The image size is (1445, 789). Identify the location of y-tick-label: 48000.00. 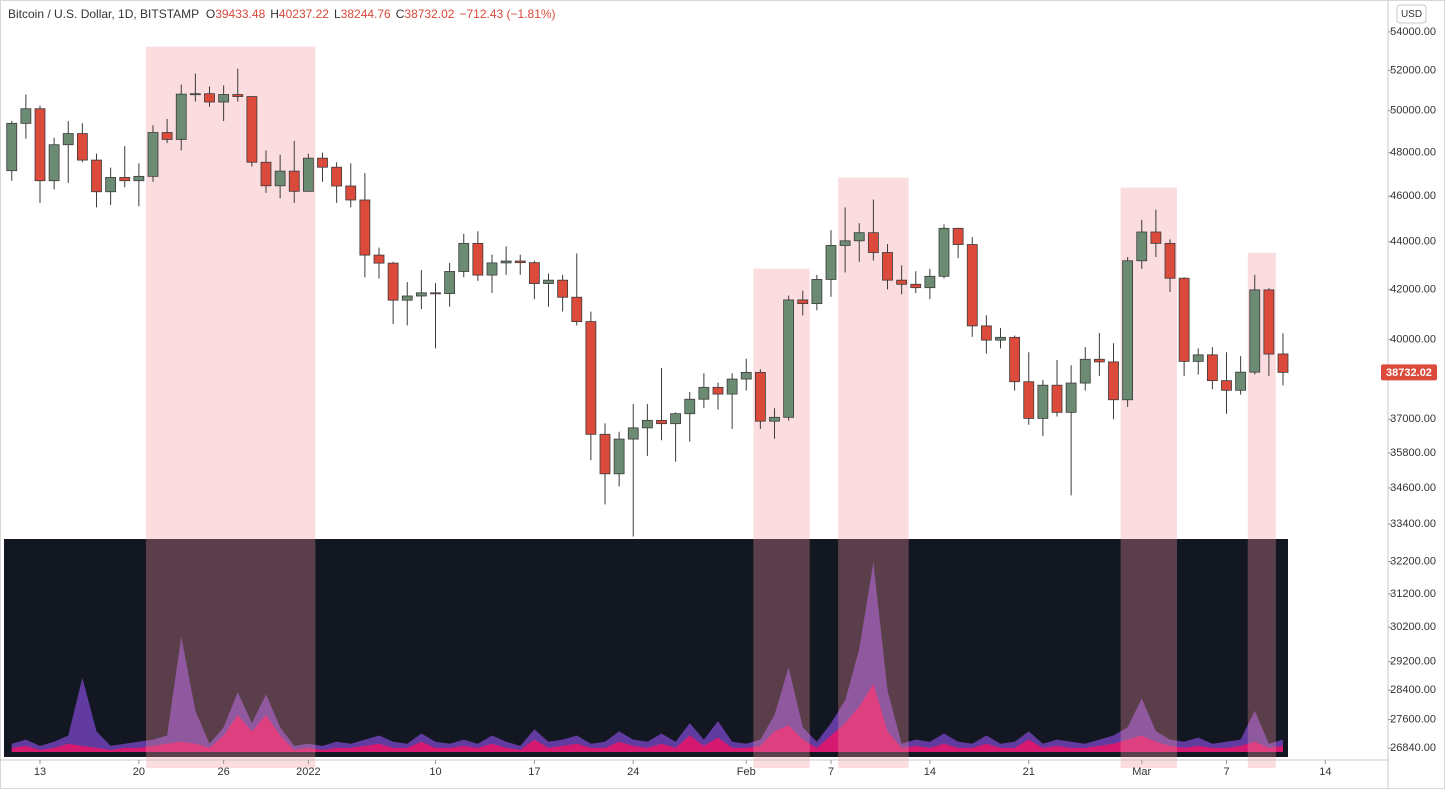
(1413, 153).